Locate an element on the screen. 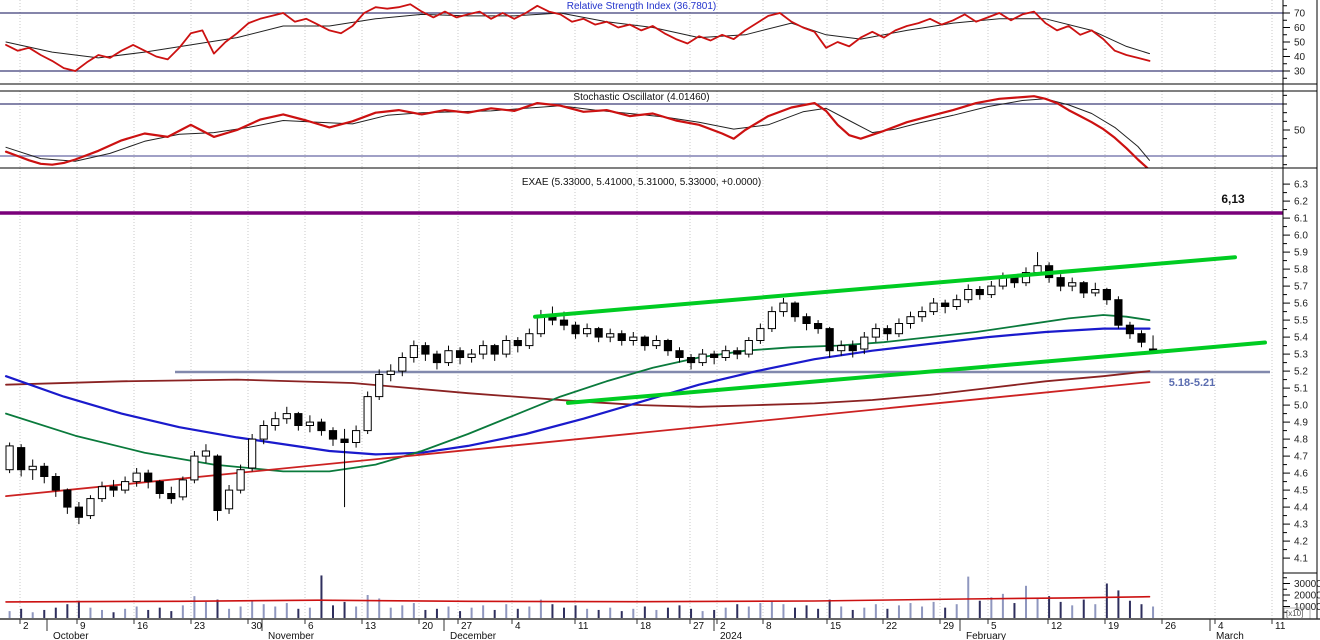 The height and width of the screenshot is (640, 1320). svg-text: 4.8 is located at coordinates (1301, 440).